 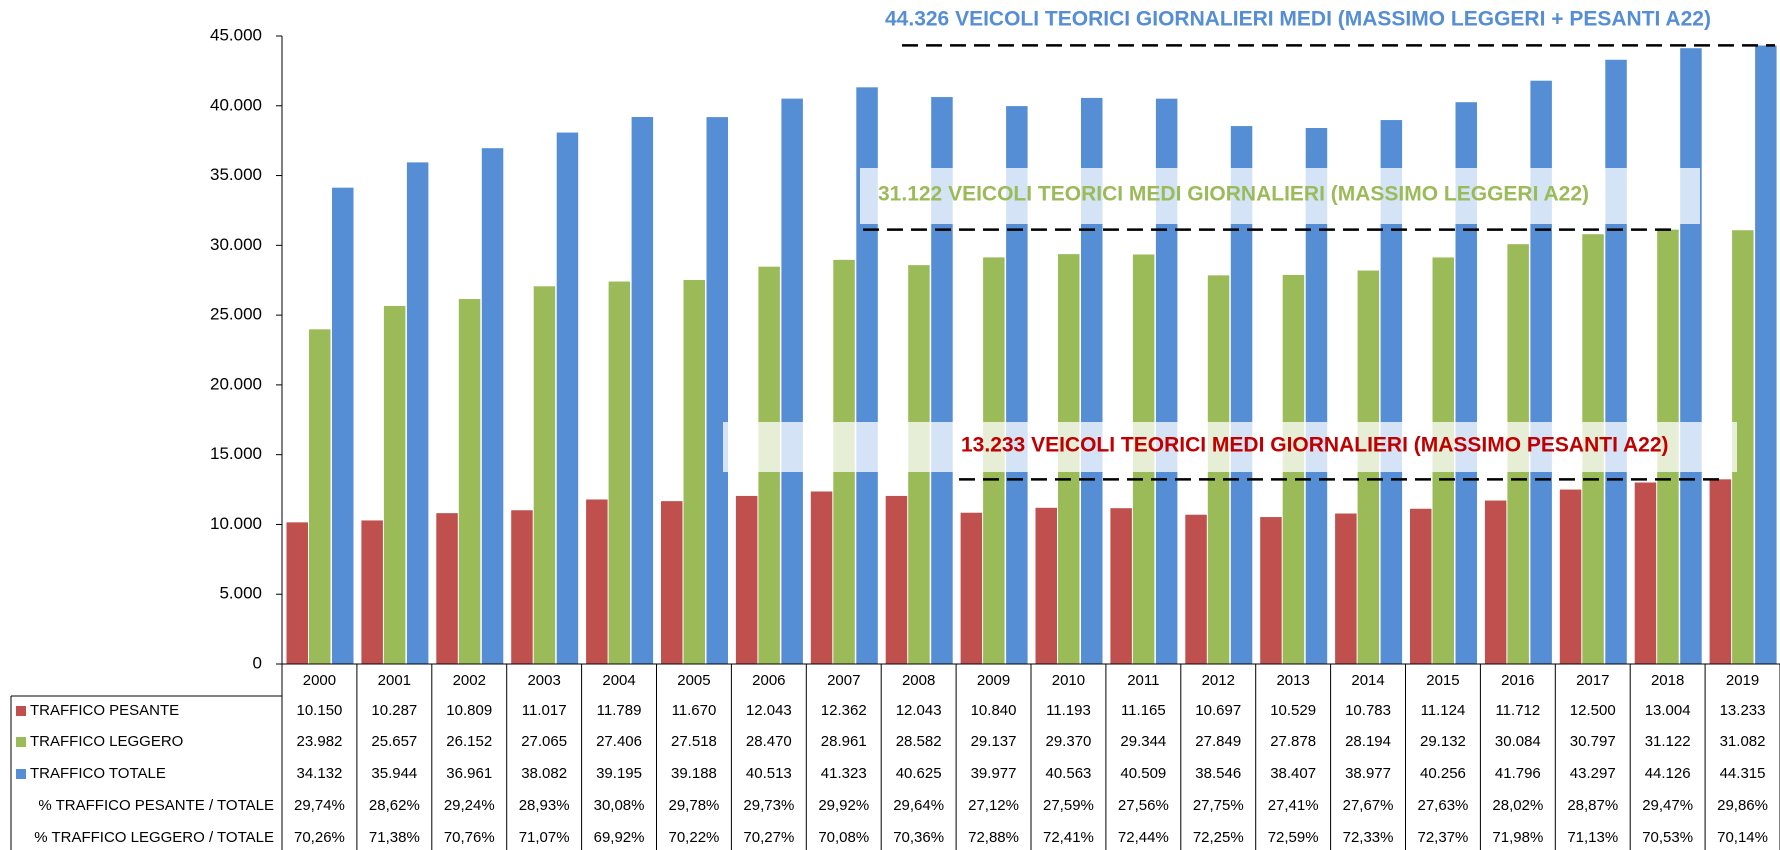 What do you see at coordinates (693, 680) in the screenshot?
I see `x-tick-label: 2005` at bounding box center [693, 680].